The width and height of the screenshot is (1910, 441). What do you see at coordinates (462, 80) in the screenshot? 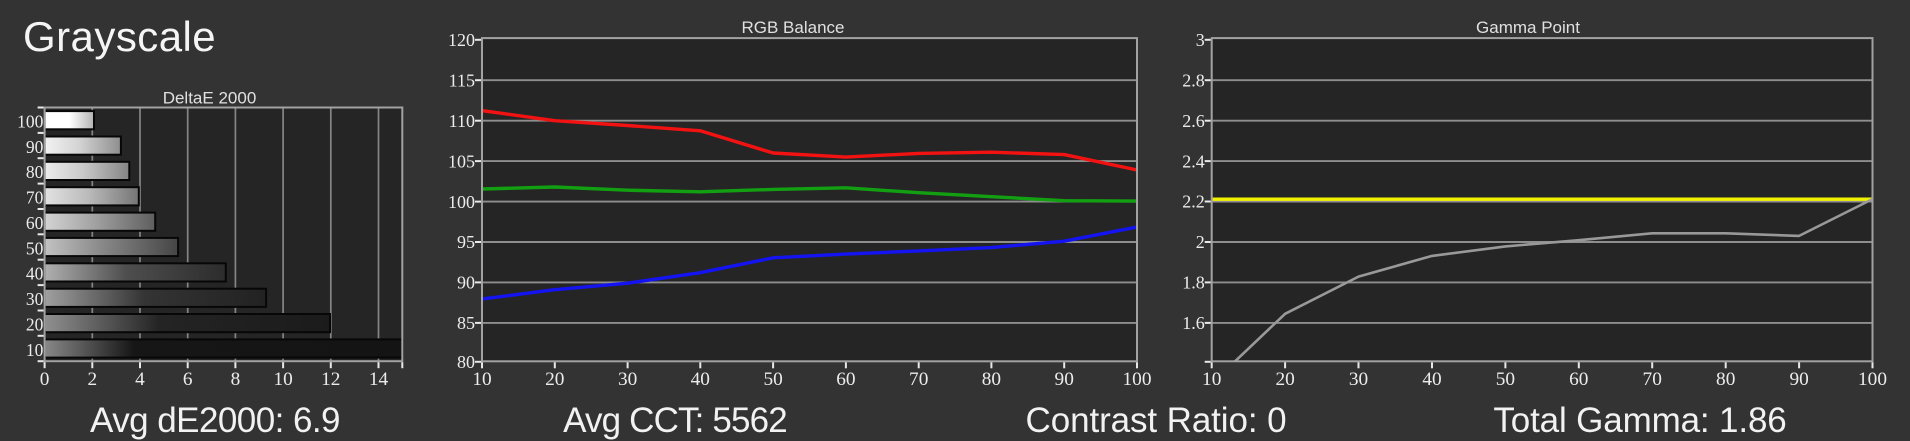
I see `svg-text: 115` at bounding box center [462, 80].